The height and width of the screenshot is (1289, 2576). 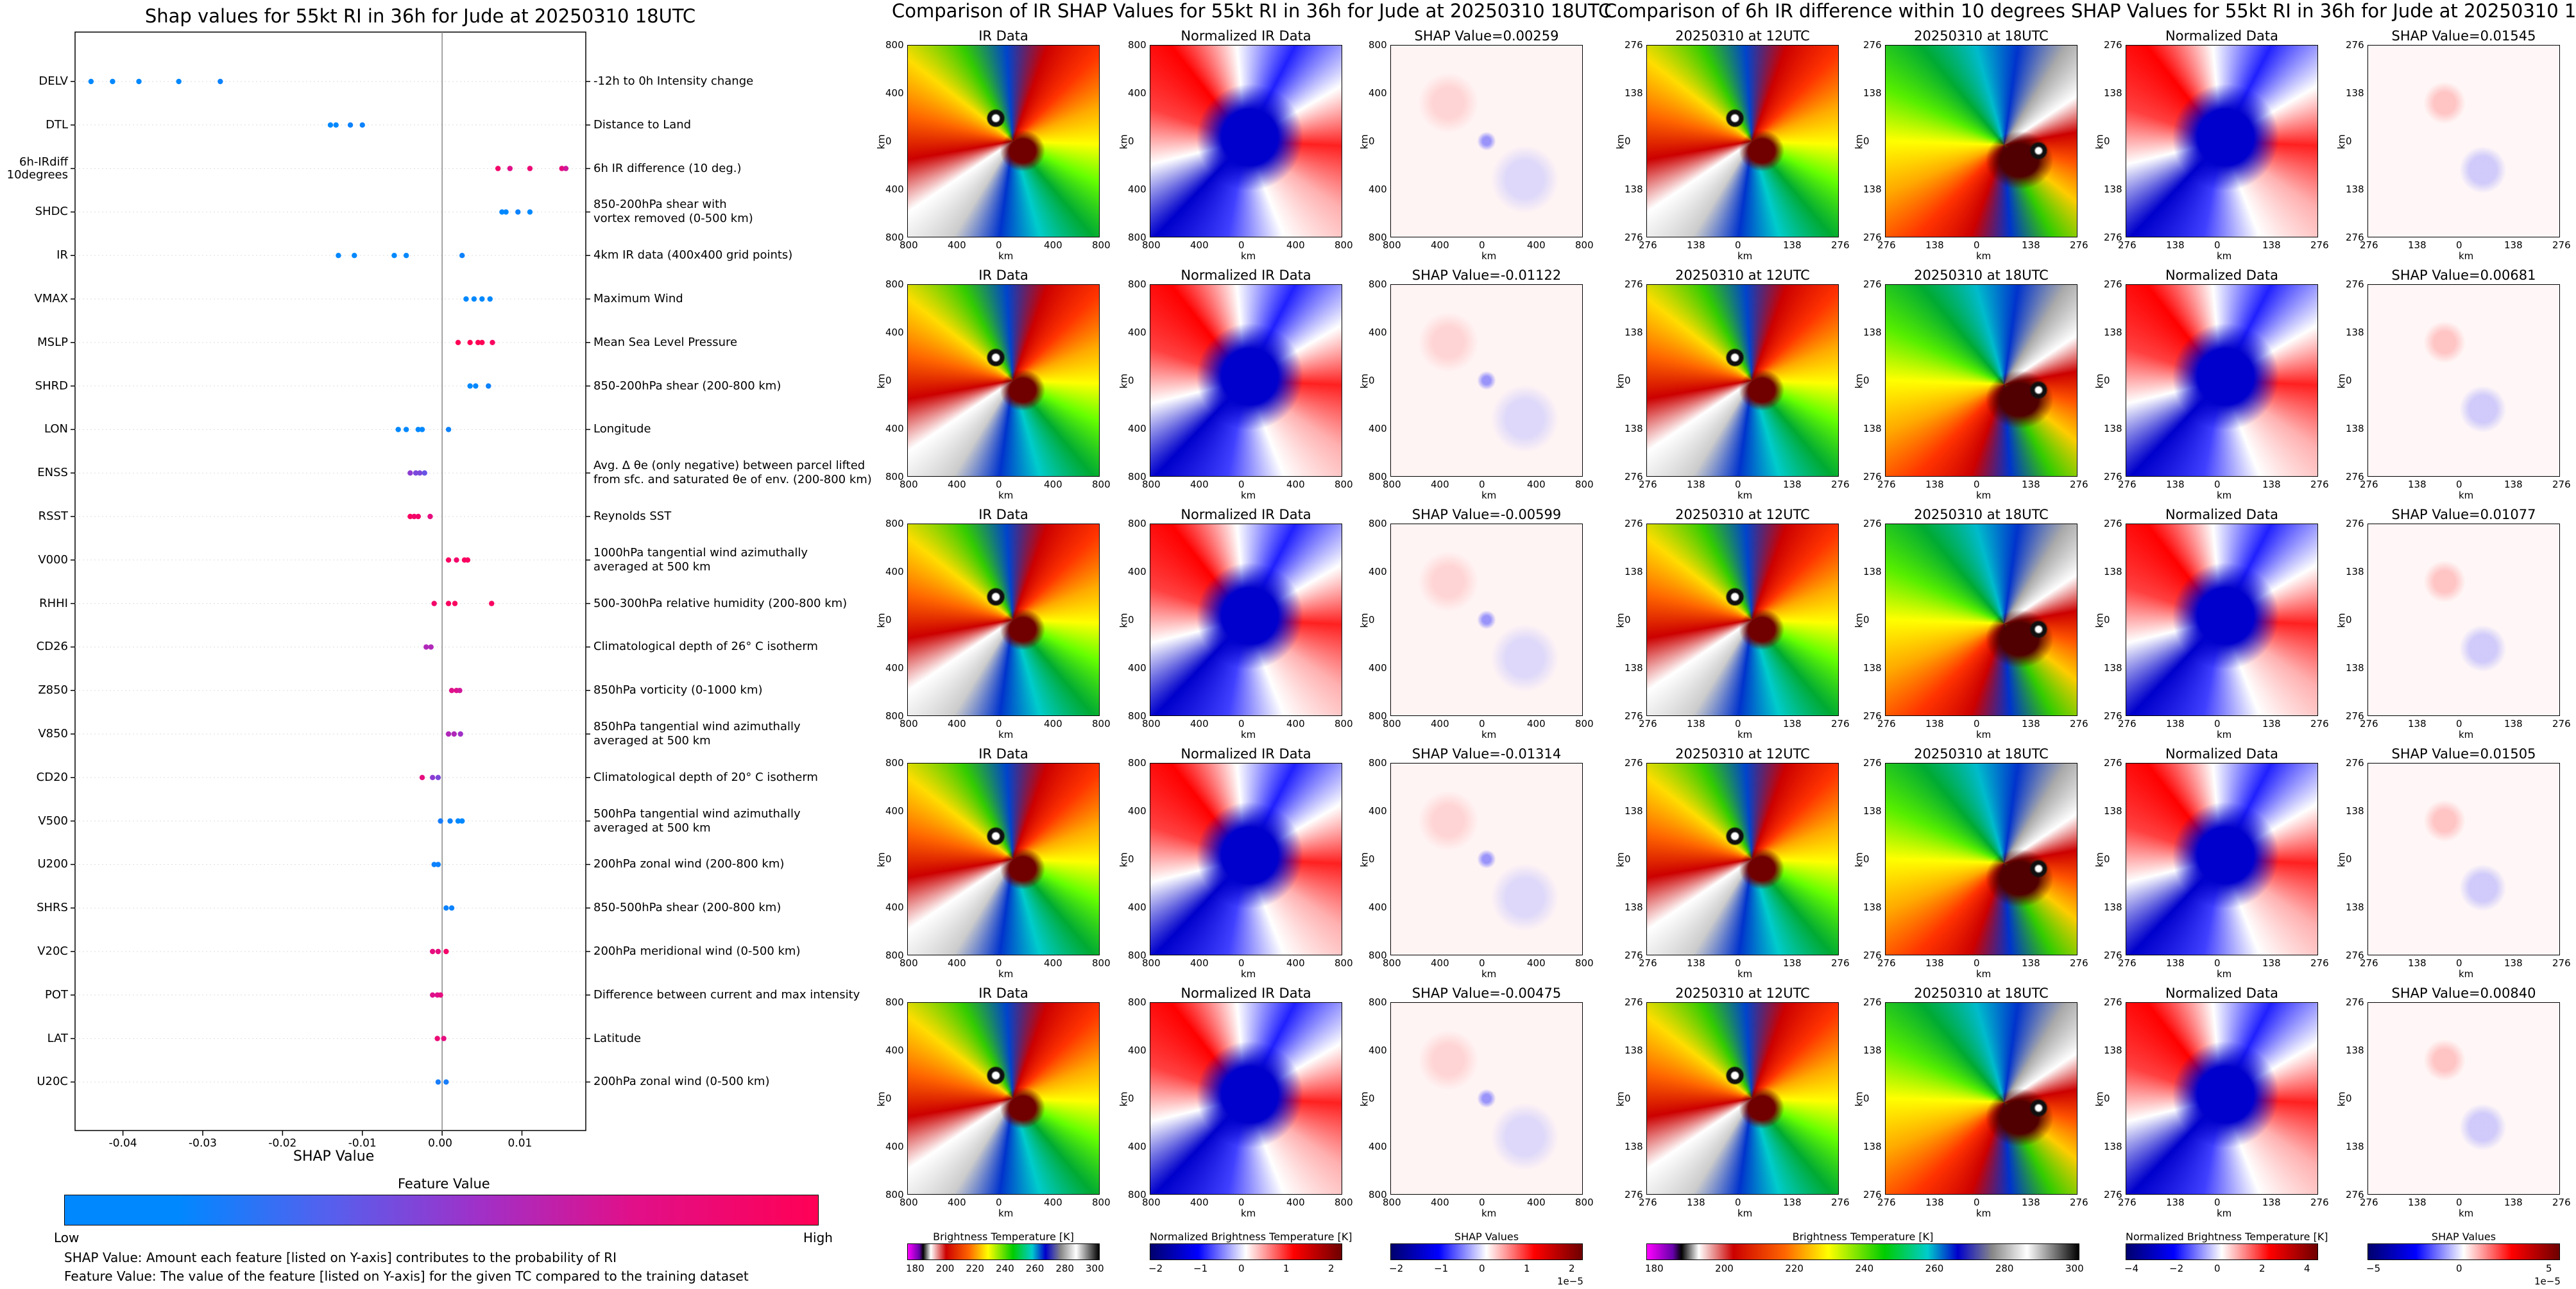 What do you see at coordinates (203, 1143) in the screenshot?
I see `x-tick-label: -0.03` at bounding box center [203, 1143].